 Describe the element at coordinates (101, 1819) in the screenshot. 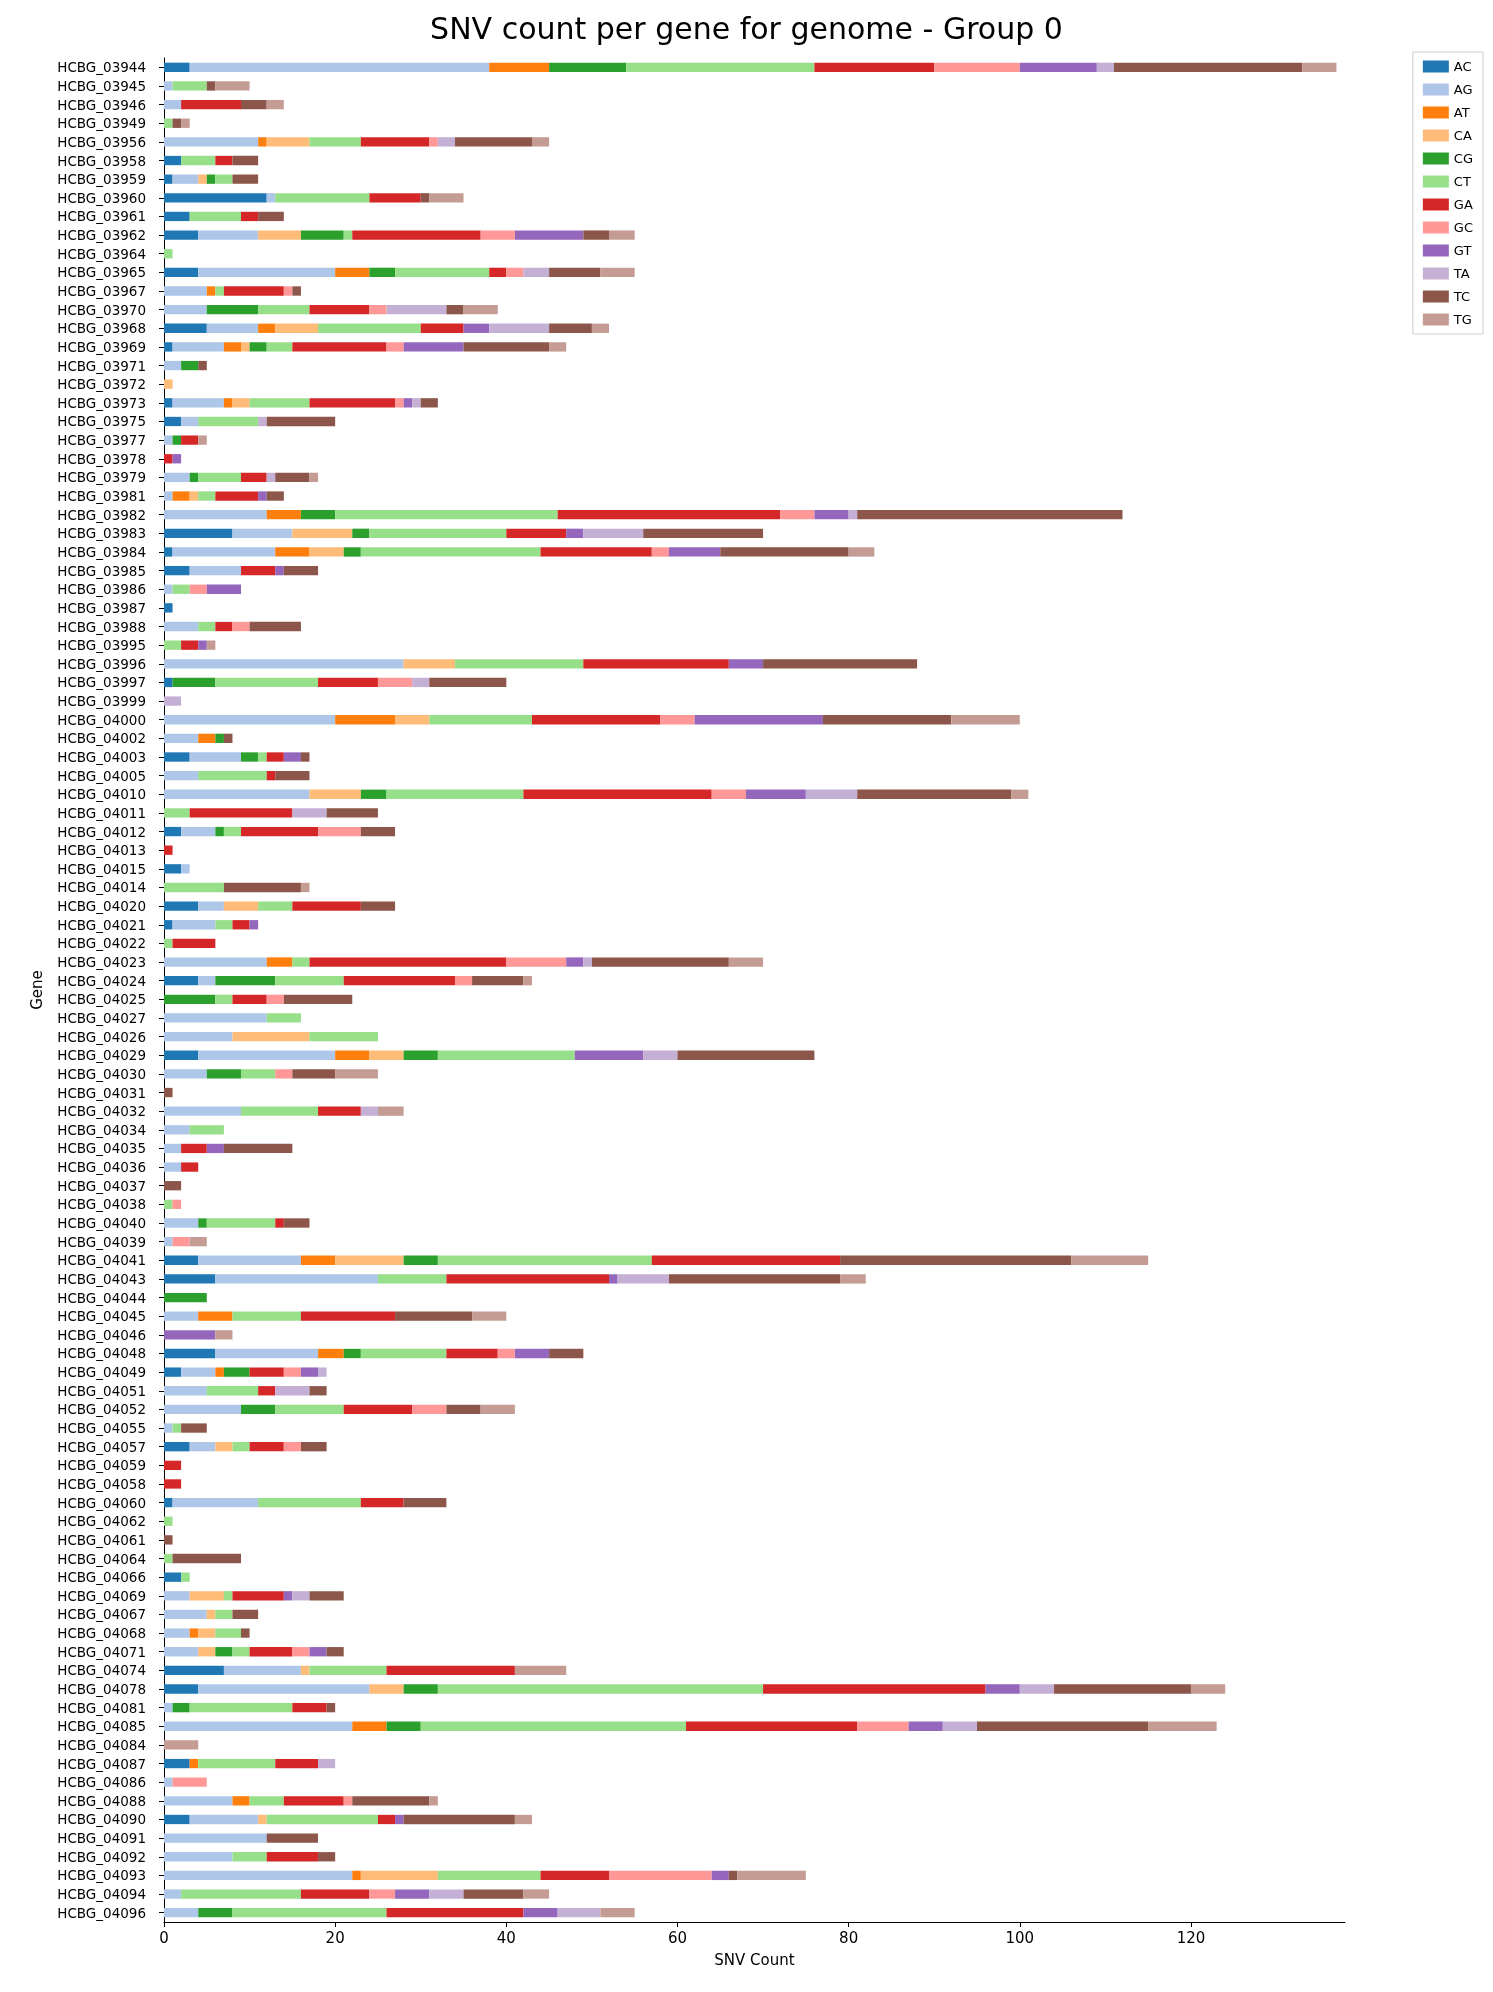

I see `y-tick-label: HCBG_04090` at that location.